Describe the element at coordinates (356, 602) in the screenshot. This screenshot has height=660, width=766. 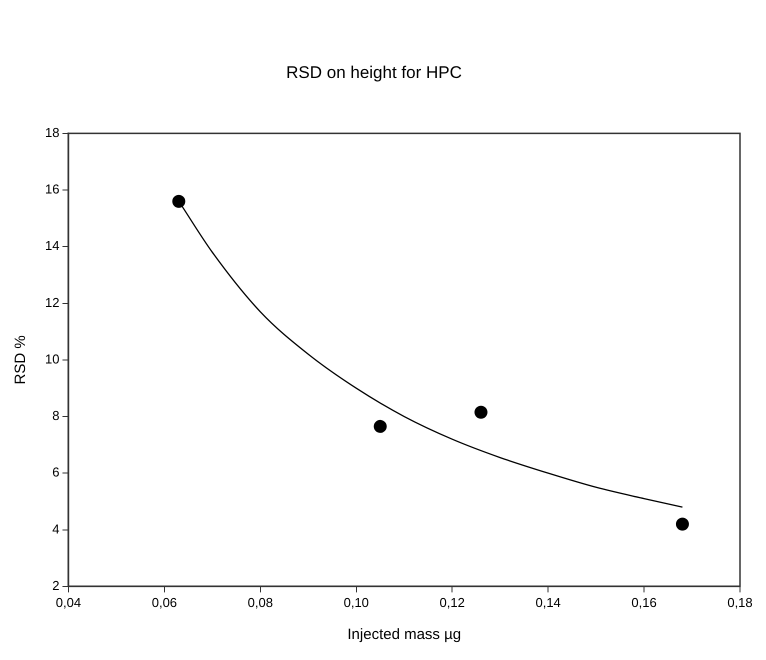
I see `x-tick-label: 0,10` at that location.